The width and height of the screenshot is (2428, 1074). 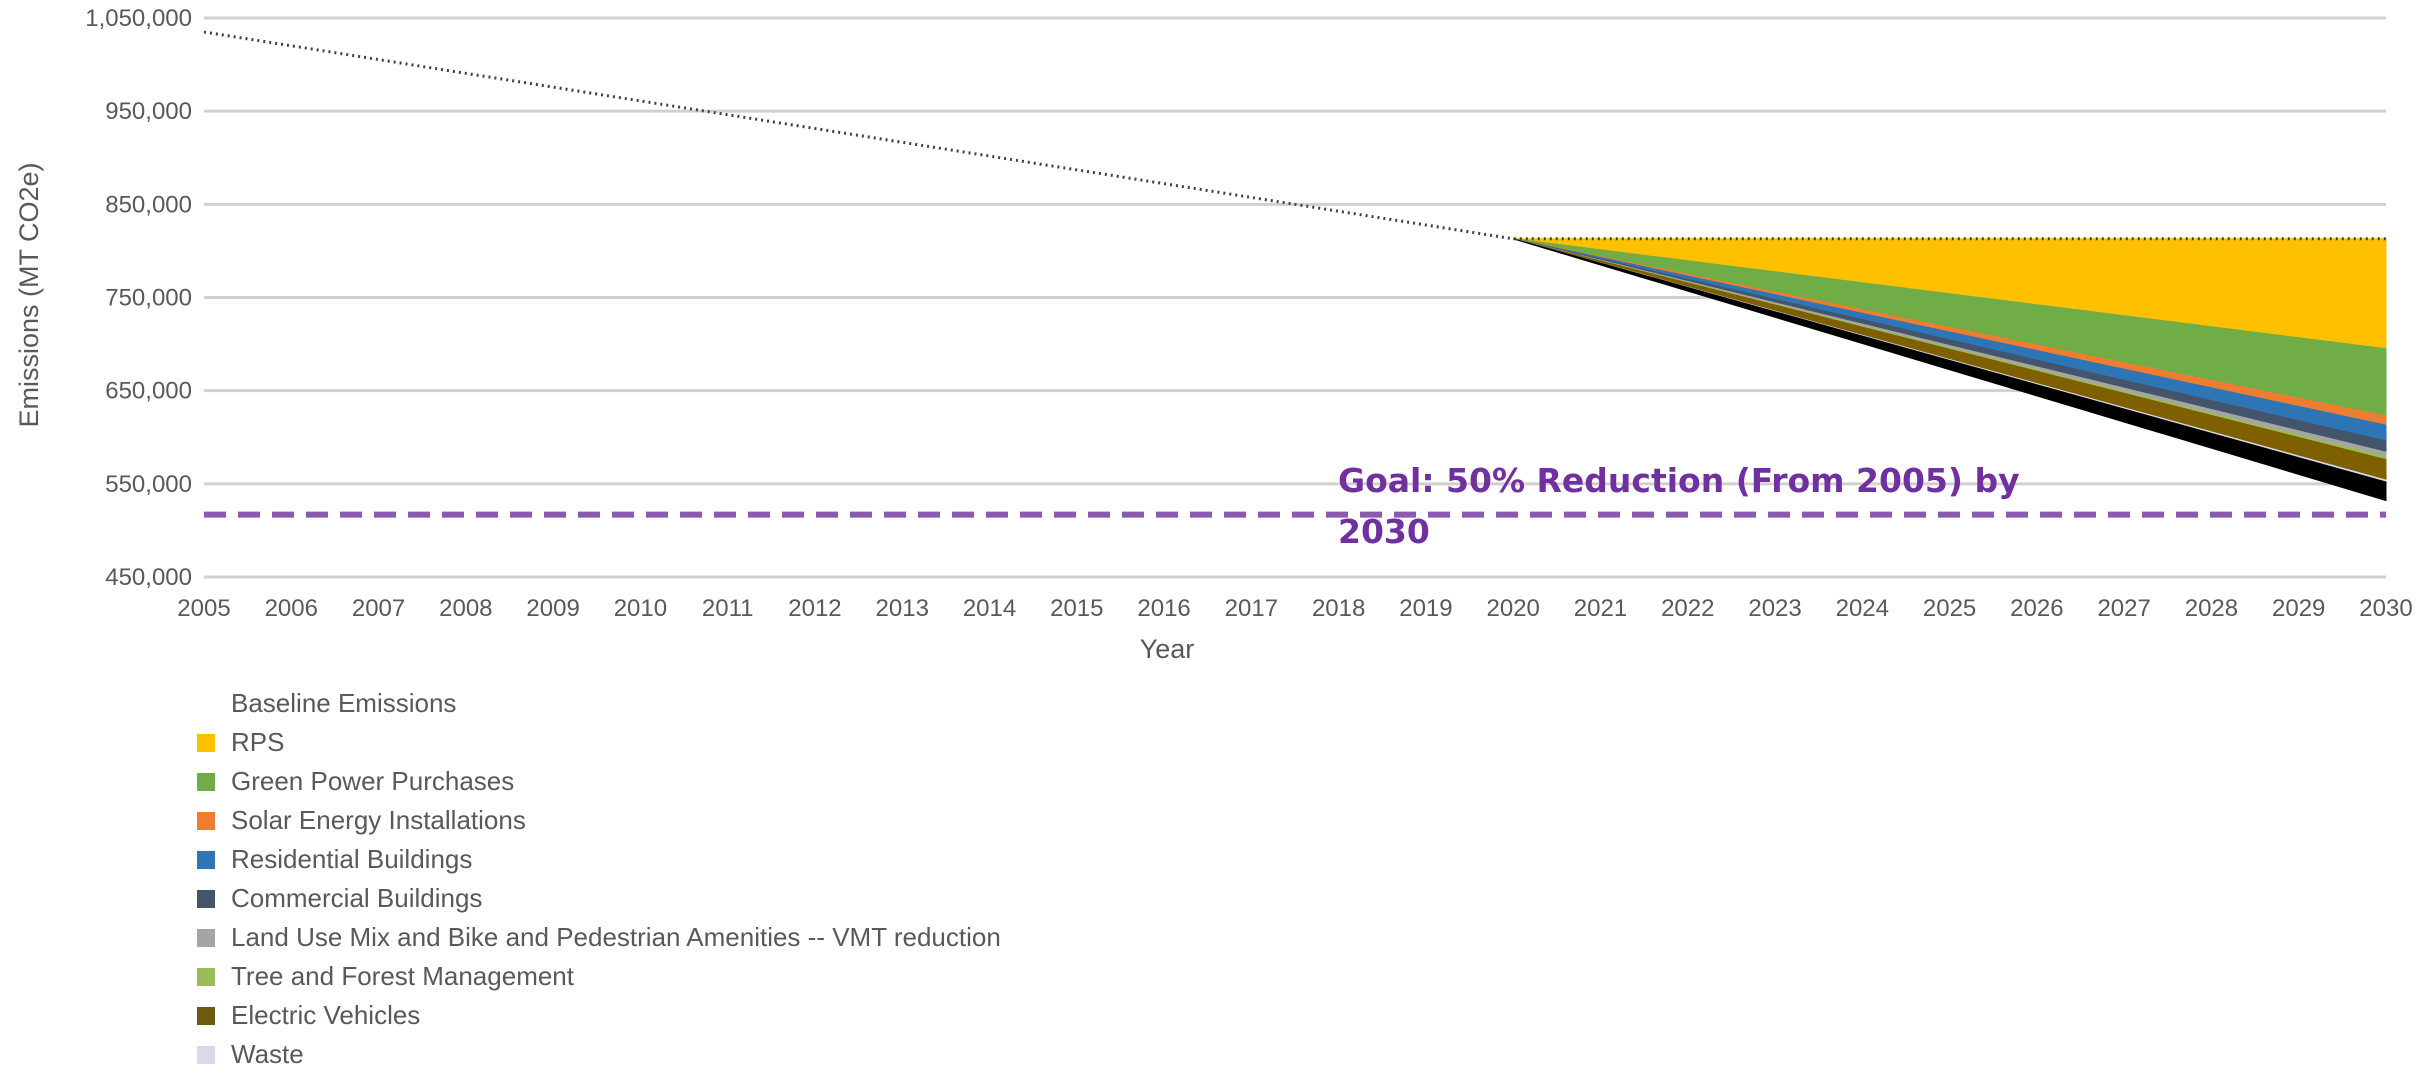 I want to click on x-tick-label: 2016, so click(x=1163, y=608).